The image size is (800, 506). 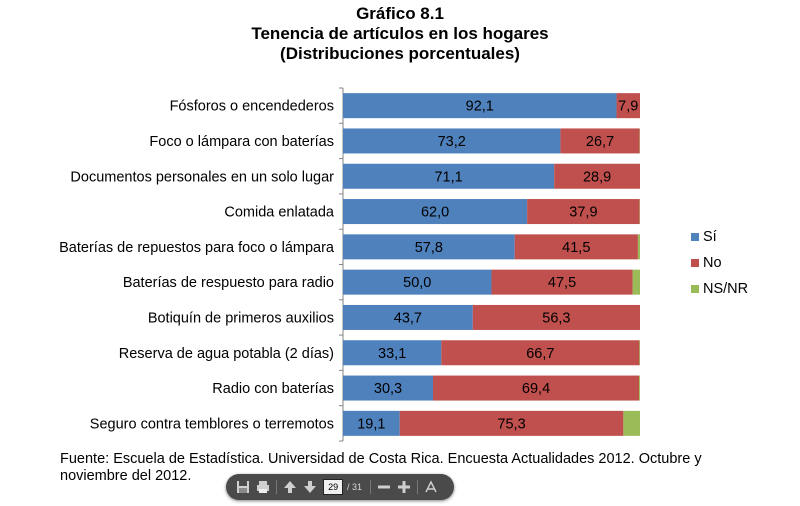 I want to click on data-label: 26,7, so click(x=600, y=142).